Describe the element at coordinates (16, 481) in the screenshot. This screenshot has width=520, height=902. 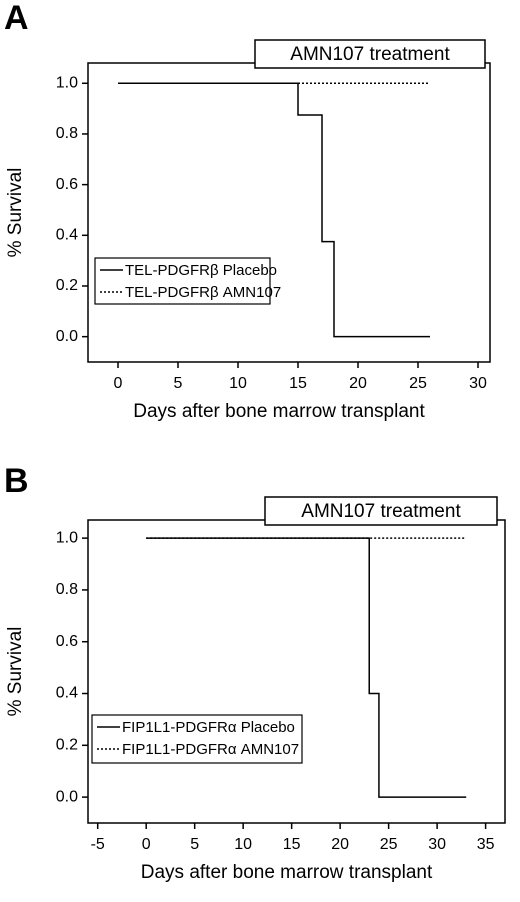
I see `panel-label: B` at that location.